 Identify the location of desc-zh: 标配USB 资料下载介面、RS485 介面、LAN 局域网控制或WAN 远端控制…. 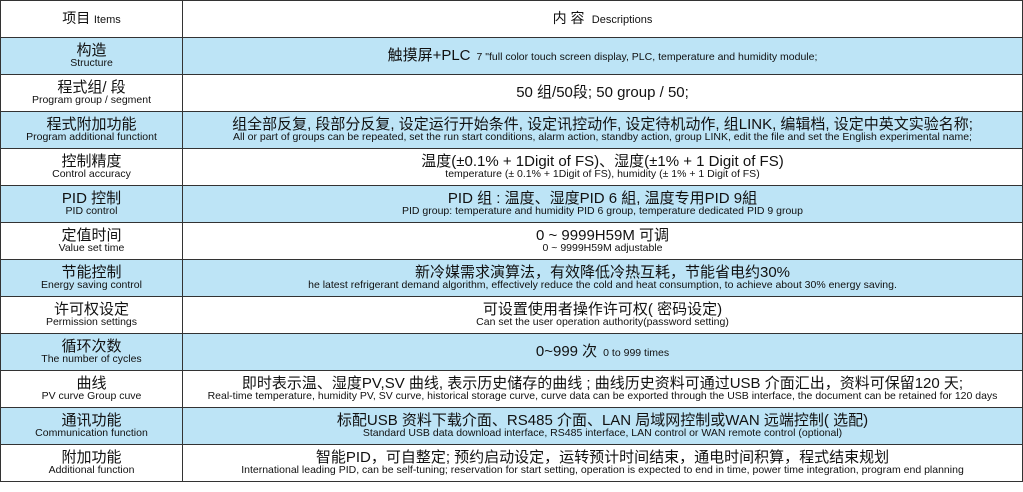
(602, 420).